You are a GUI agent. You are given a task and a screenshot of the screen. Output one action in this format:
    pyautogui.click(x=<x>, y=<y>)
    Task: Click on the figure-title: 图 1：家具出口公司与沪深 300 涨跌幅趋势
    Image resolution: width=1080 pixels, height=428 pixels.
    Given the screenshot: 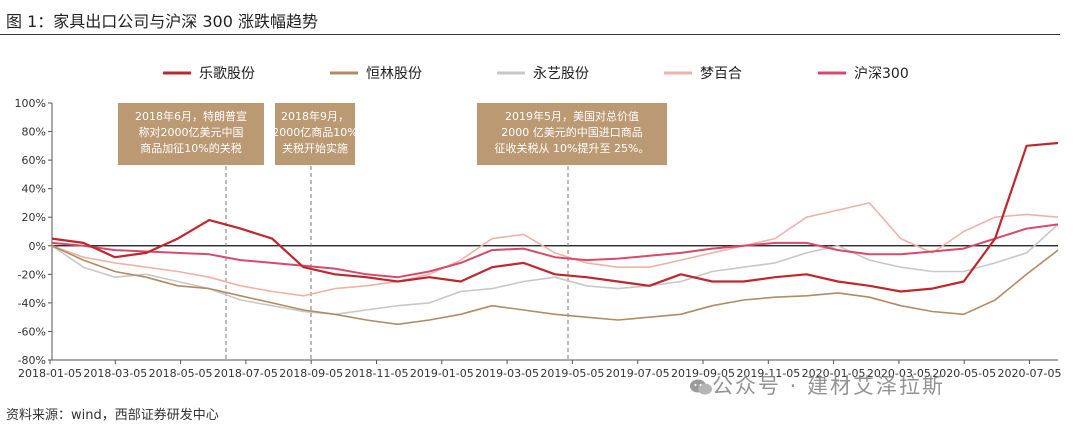 What is the action you would take?
    pyautogui.click(x=162, y=21)
    